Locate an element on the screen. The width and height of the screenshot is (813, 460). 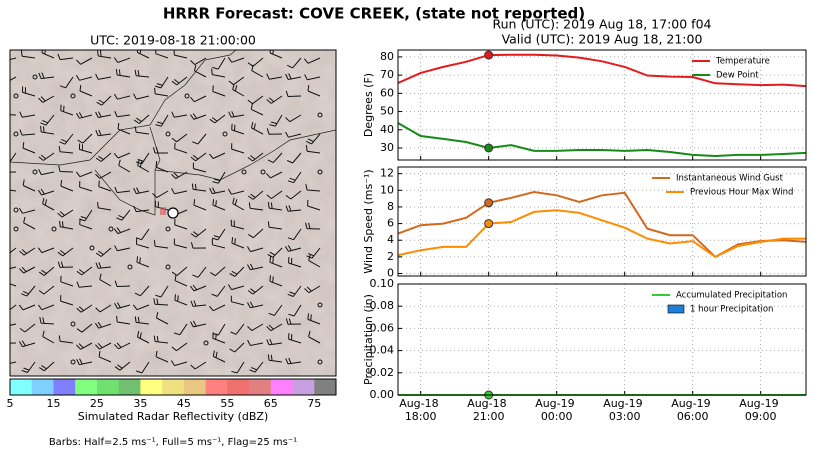
y-tick-label: 8 is located at coordinates (390, 206).